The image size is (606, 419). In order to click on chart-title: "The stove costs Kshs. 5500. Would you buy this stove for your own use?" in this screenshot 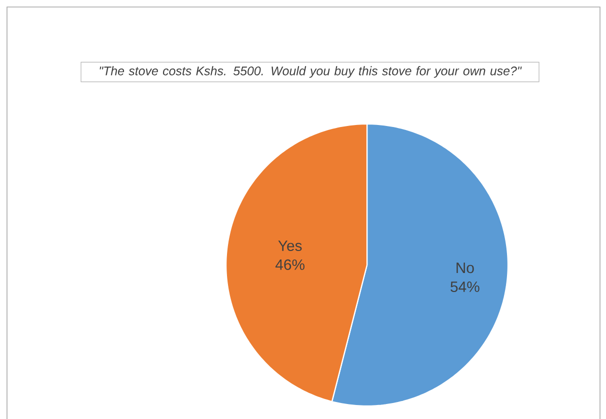, I will do `click(311, 72)`.